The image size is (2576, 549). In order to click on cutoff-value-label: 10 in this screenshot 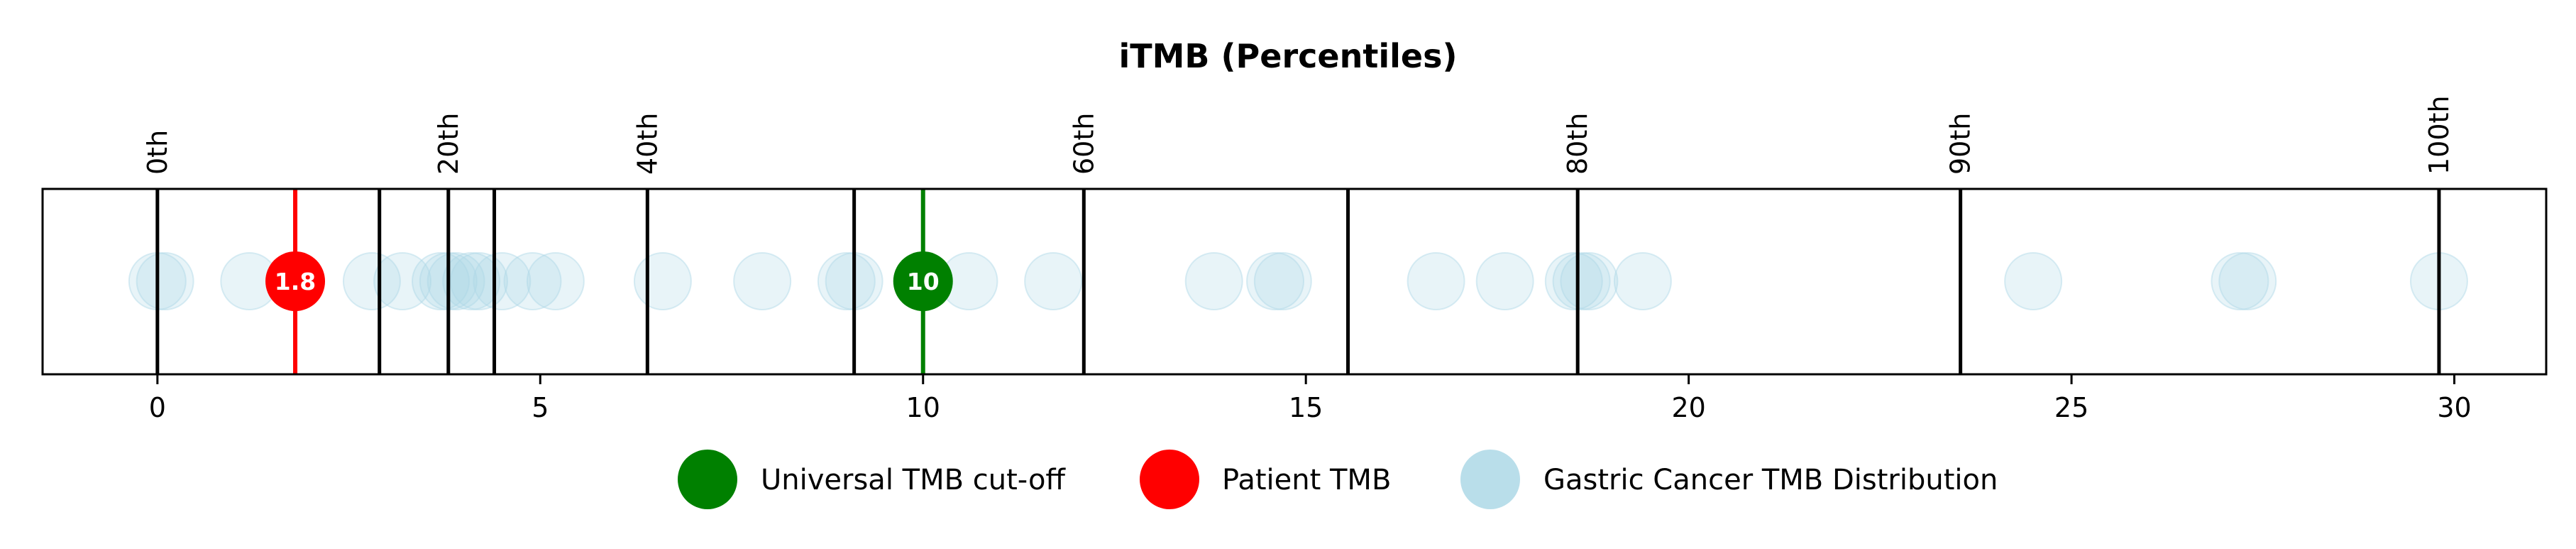, I will do `click(923, 281)`.